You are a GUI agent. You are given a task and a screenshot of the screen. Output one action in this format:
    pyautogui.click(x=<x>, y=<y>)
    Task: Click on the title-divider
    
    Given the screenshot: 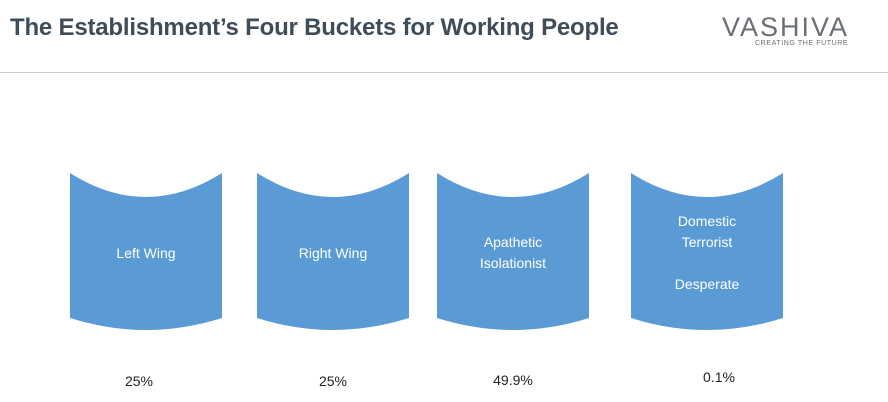 What is the action you would take?
    pyautogui.click(x=444, y=72)
    